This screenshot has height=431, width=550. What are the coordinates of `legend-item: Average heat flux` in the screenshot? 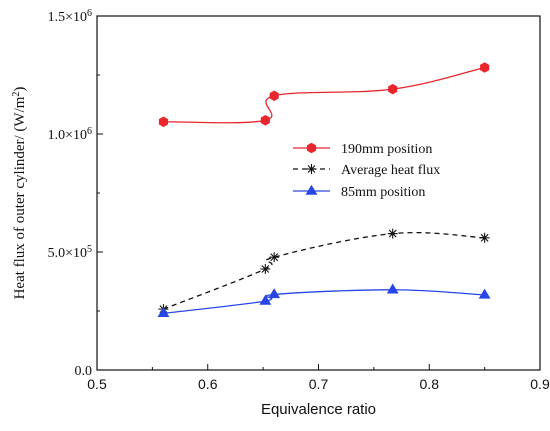 It's located at (366, 170).